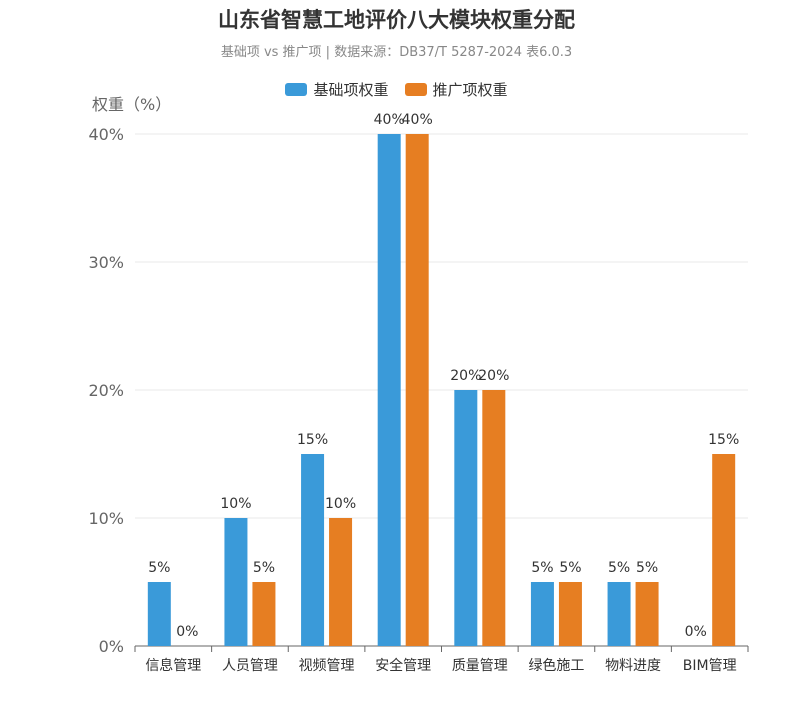 The height and width of the screenshot is (718, 793). What do you see at coordinates (633, 666) in the screenshot?
I see `x-tick-label: 物料进度` at bounding box center [633, 666].